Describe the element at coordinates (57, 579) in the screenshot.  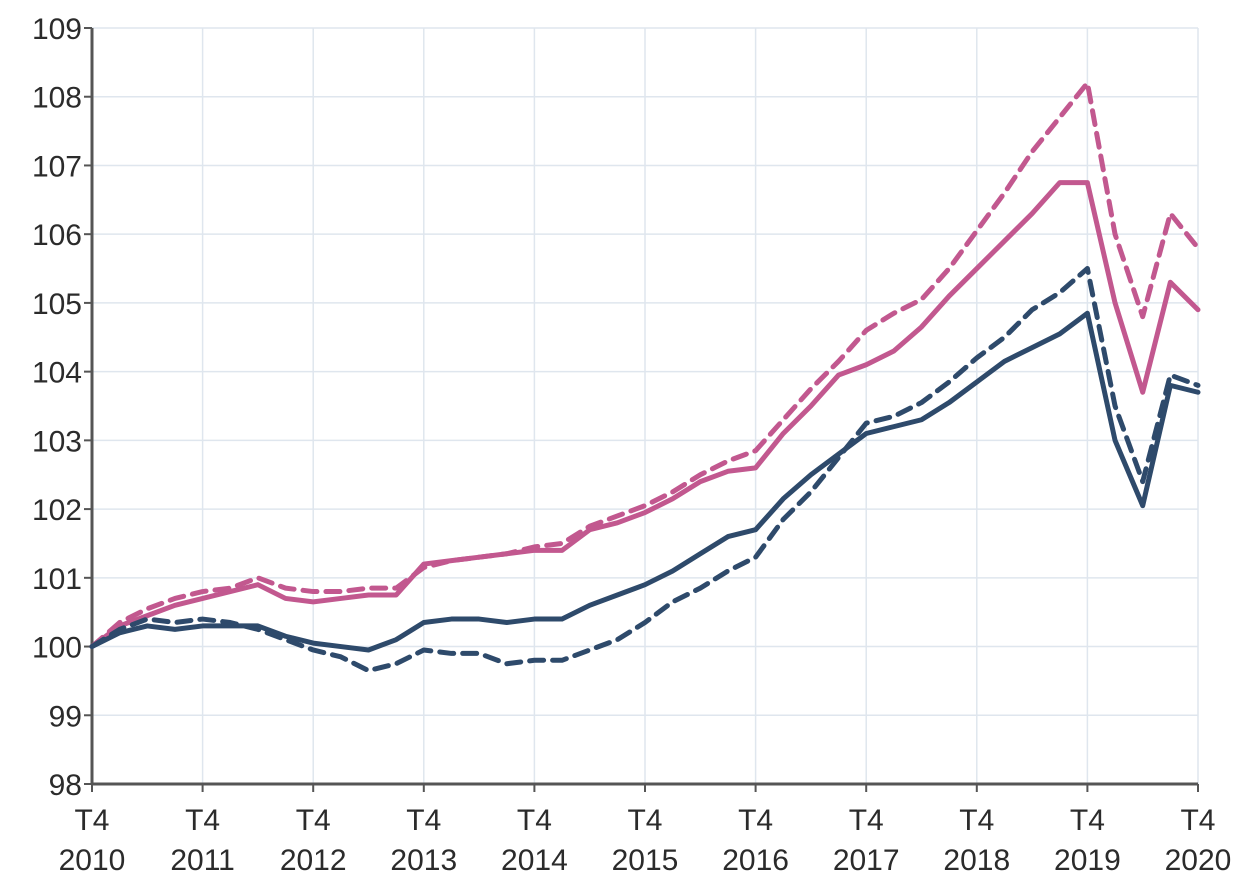
I see `y-tick-label: 101` at that location.